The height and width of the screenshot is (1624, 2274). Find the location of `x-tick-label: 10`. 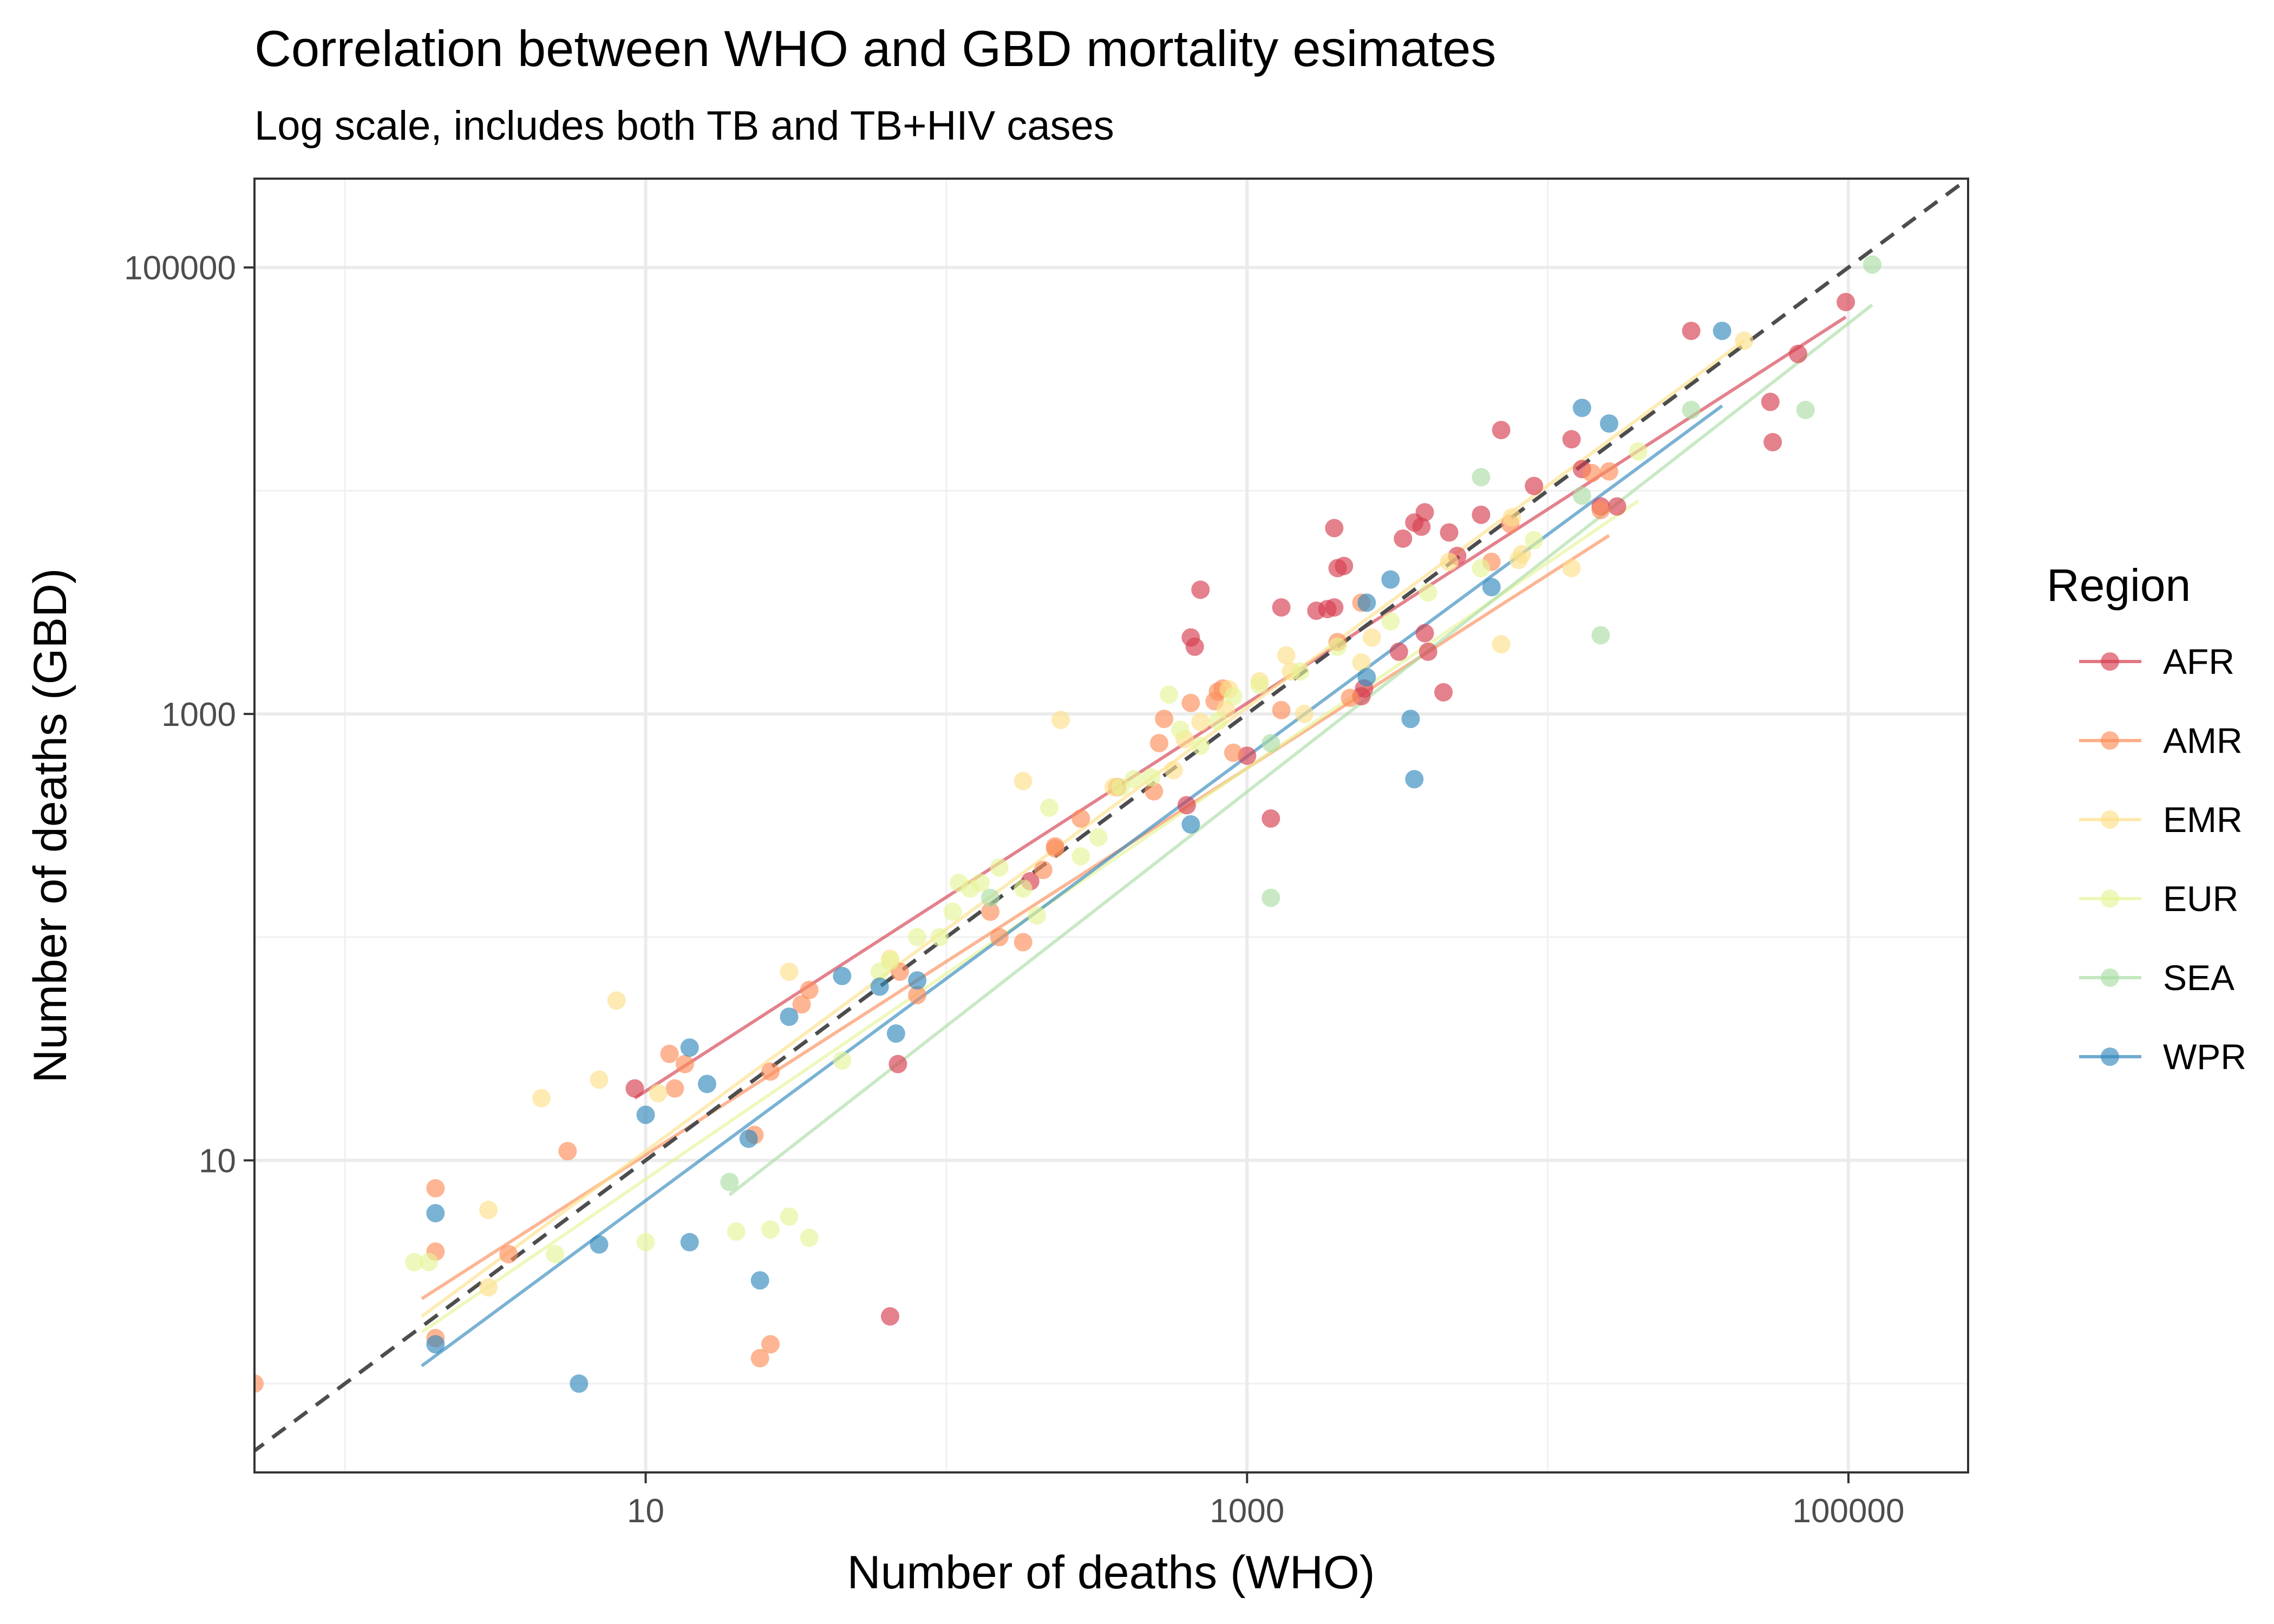

x-tick-label: 10 is located at coordinates (646, 1511).